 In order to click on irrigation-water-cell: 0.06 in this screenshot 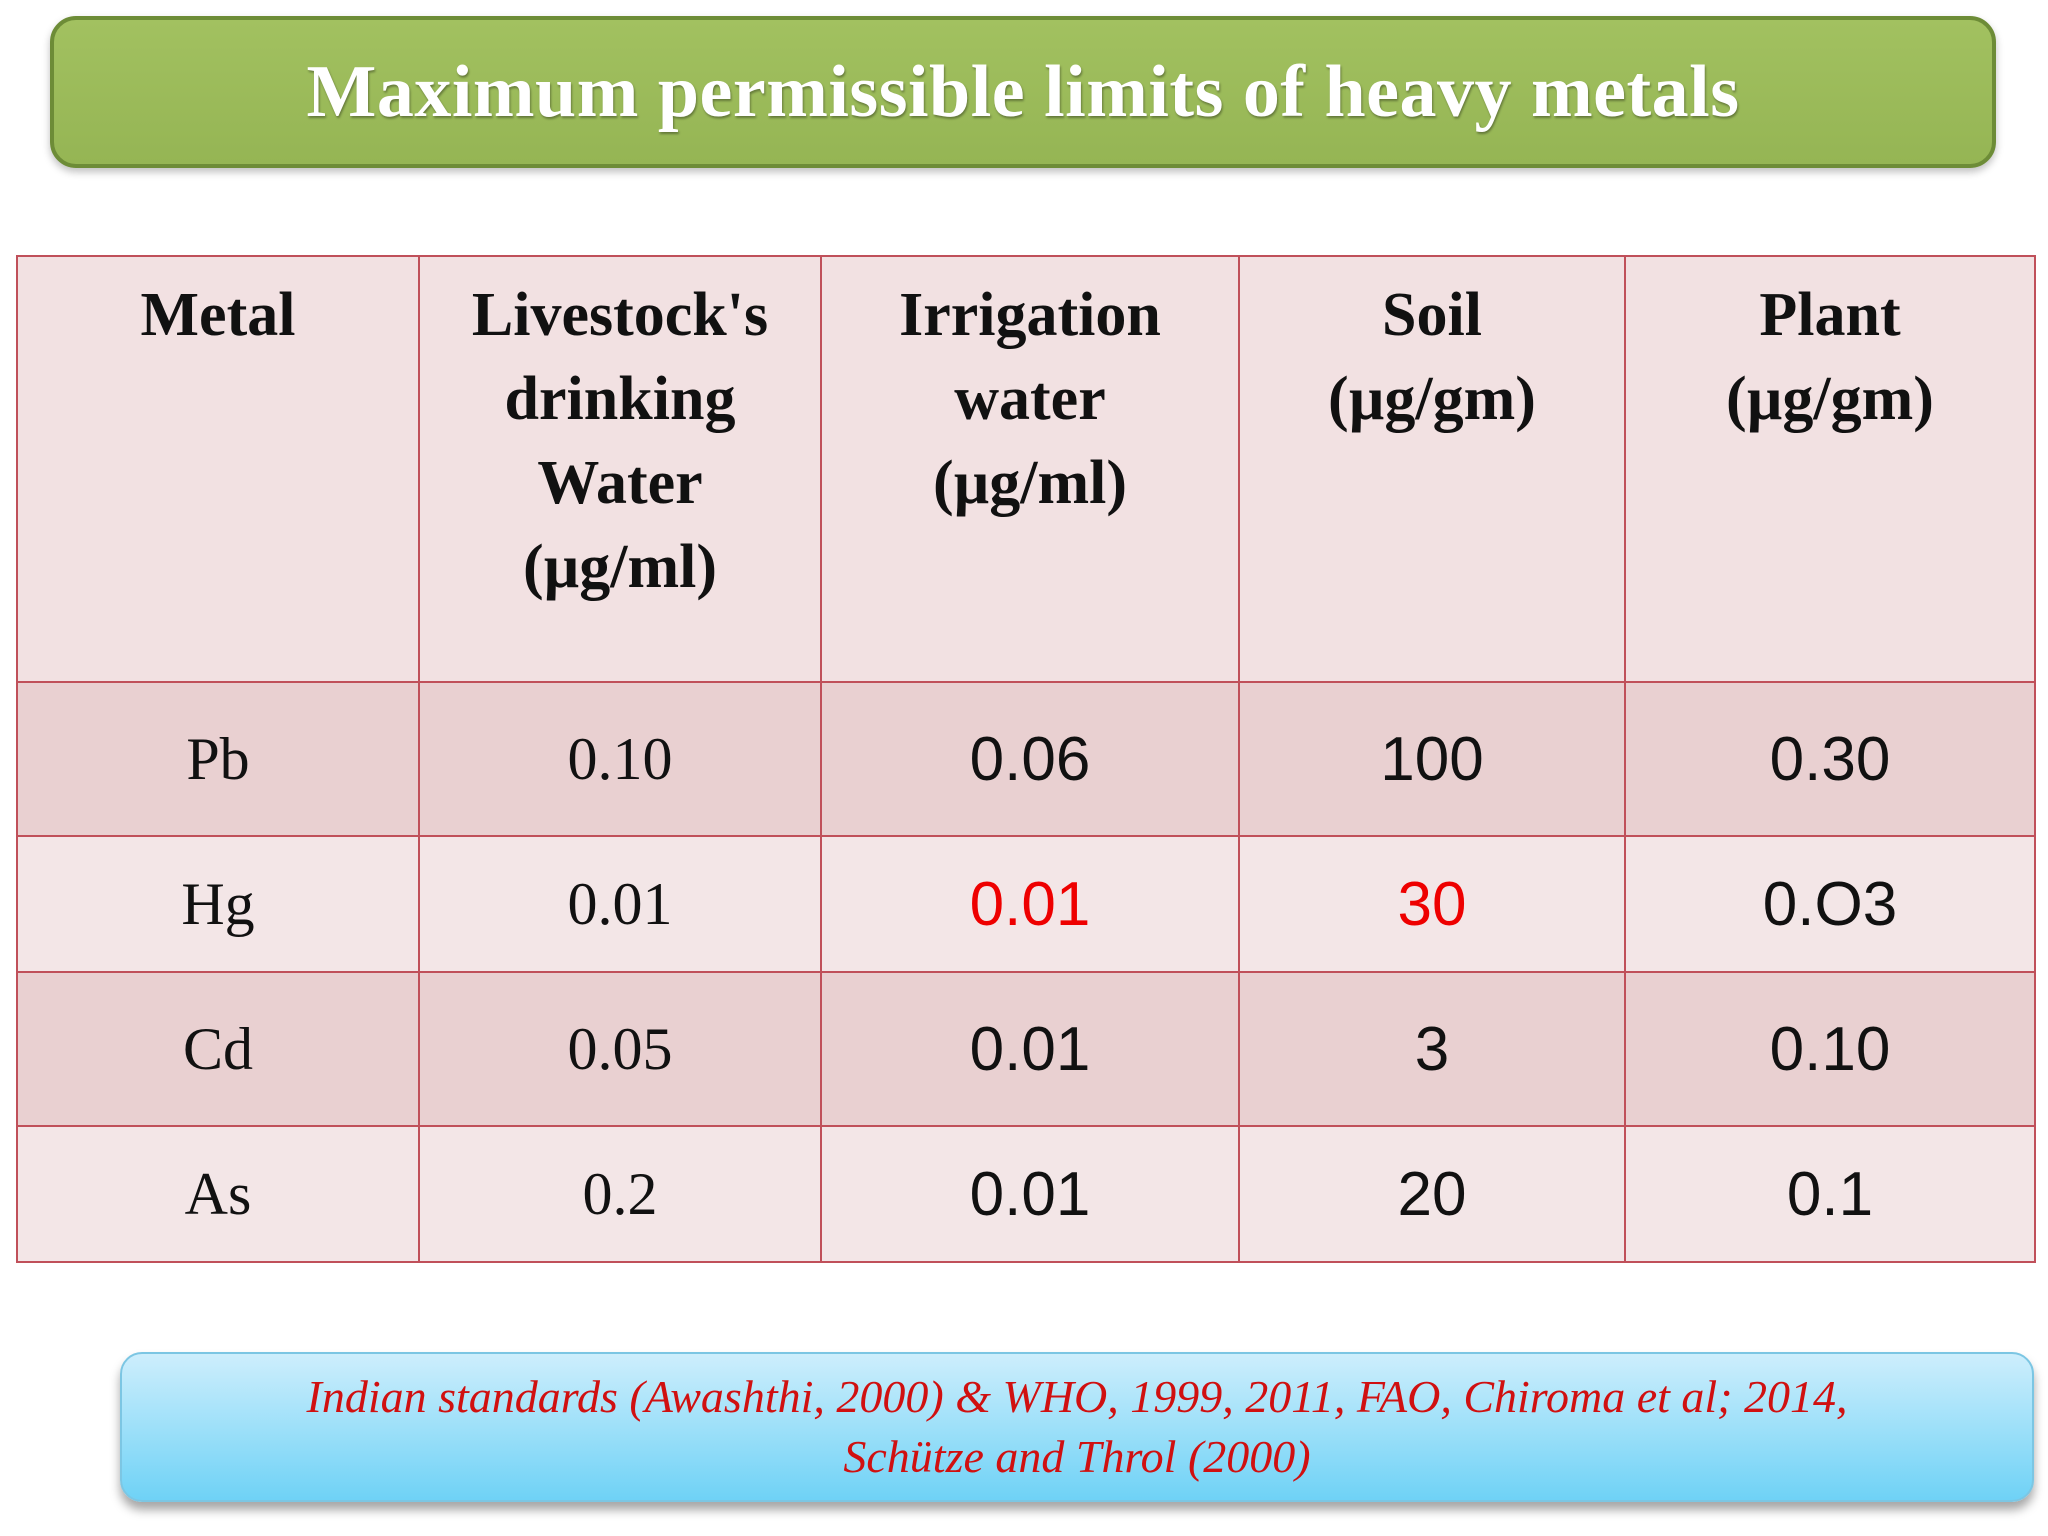, I will do `click(1030, 759)`.